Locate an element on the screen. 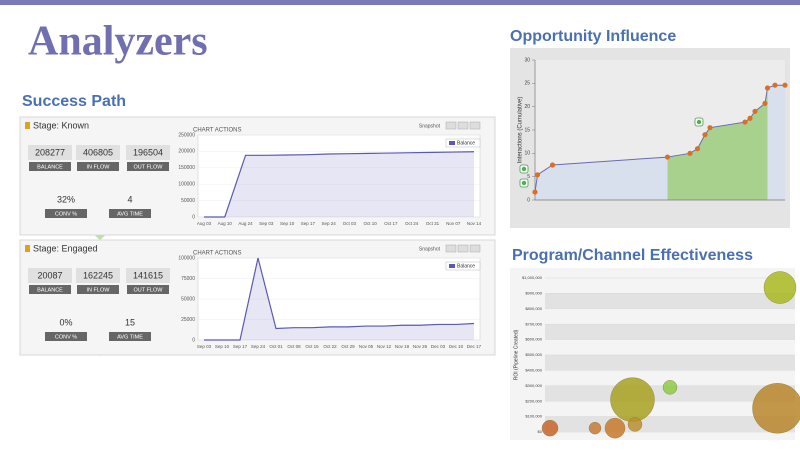 The width and height of the screenshot is (800, 450). x-tick-label: Nov 07 is located at coordinates (453, 223).